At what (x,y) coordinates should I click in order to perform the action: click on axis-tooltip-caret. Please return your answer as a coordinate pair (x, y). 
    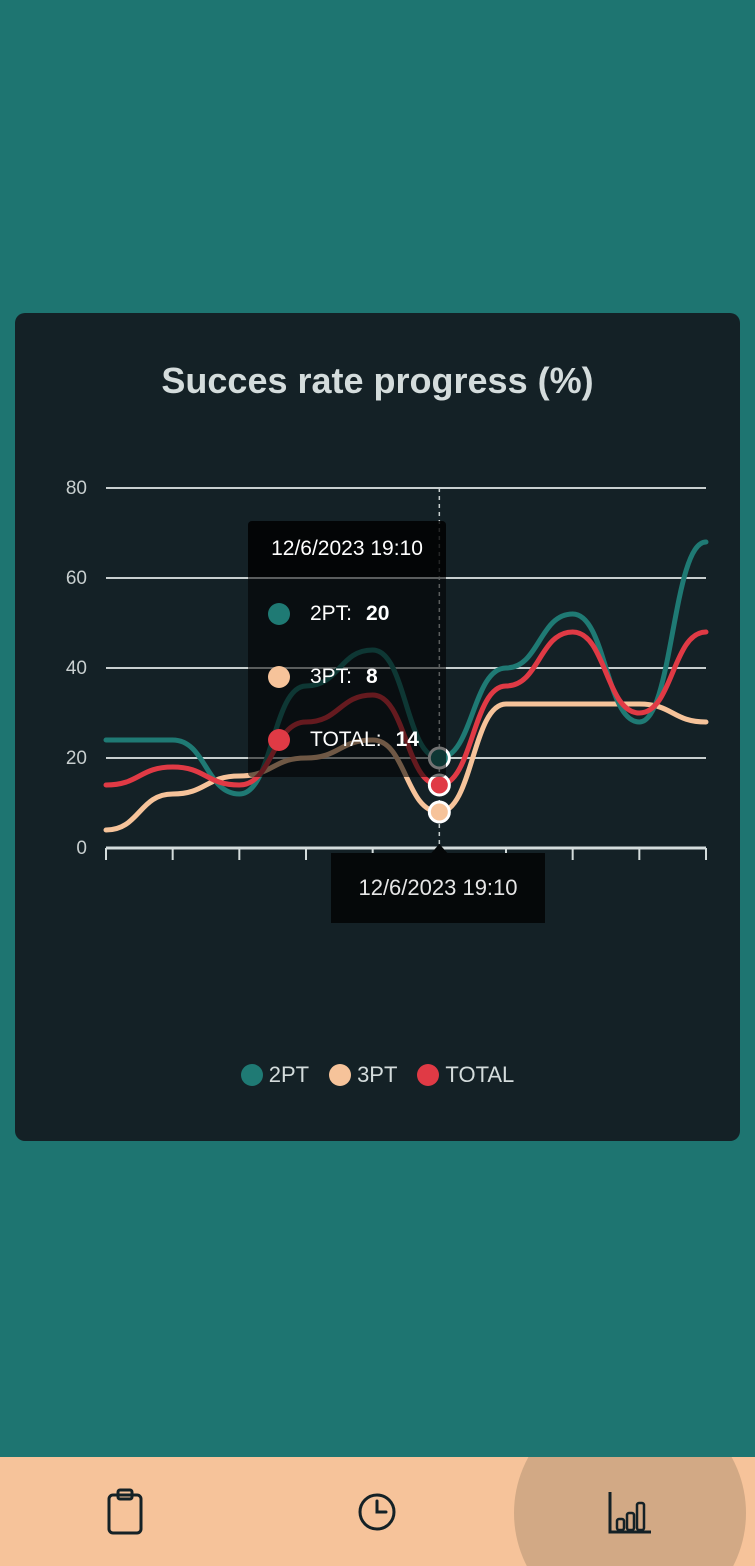
    Looking at the image, I should click on (439, 848).